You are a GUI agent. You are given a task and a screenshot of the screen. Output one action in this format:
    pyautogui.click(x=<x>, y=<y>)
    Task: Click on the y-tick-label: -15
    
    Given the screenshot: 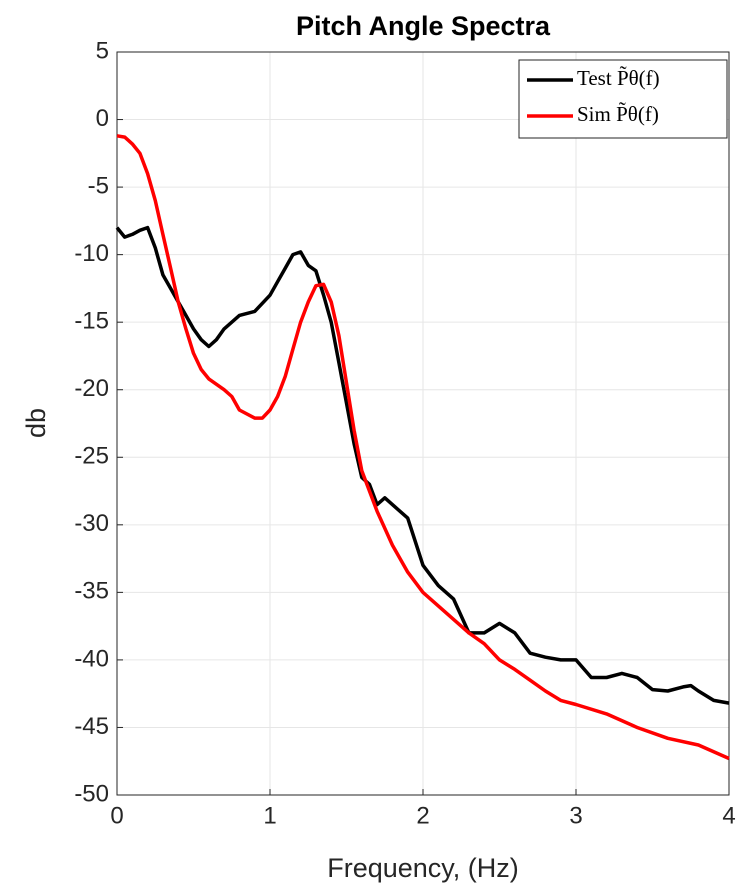 What is the action you would take?
    pyautogui.click(x=91, y=321)
    